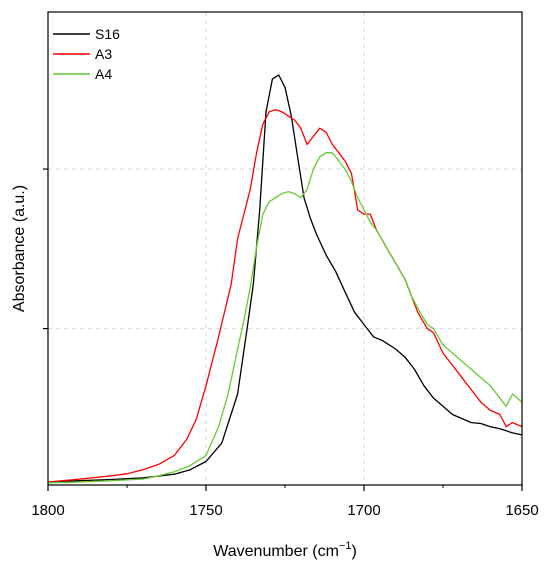  What do you see at coordinates (47, 510) in the screenshot?
I see `x-tick-label: 1800` at bounding box center [47, 510].